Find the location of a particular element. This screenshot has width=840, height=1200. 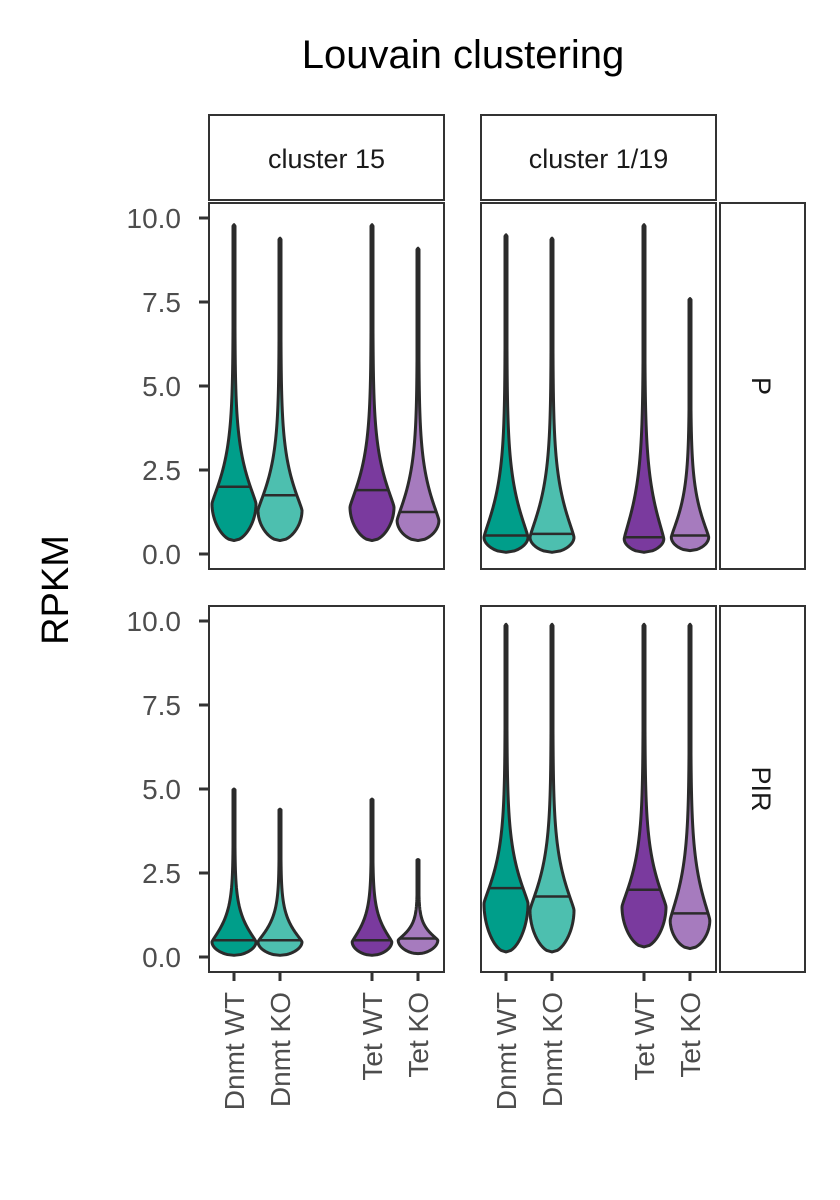

y-axis-row-1: 0.0 2.5 5.0 7.5 10.0 is located at coordinates (168, 386).